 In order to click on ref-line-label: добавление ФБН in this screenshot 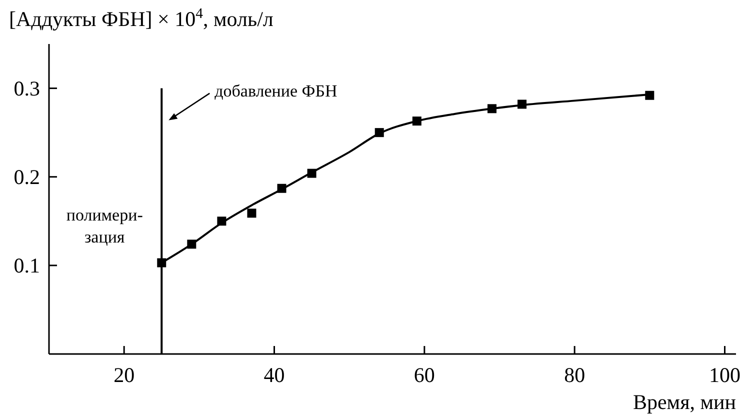, I will do `click(276, 90)`.